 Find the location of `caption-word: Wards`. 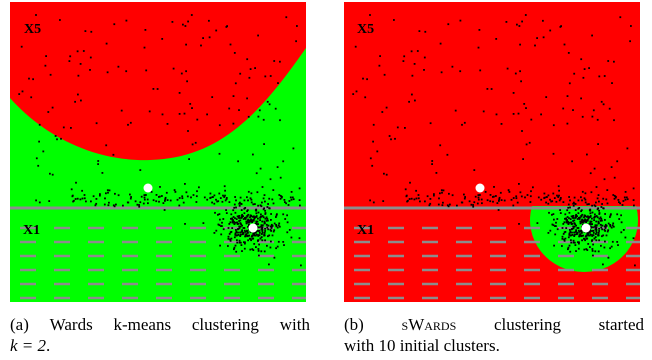

caption-word: Wards is located at coordinates (71, 324).